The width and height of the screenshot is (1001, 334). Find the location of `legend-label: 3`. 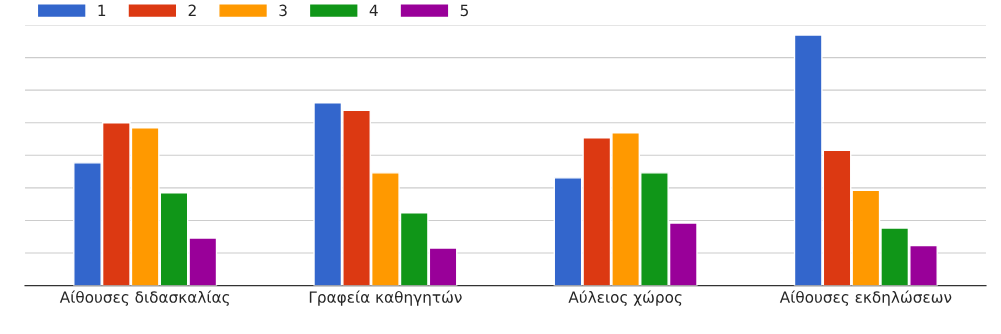

legend-label: 3 is located at coordinates (283, 10).